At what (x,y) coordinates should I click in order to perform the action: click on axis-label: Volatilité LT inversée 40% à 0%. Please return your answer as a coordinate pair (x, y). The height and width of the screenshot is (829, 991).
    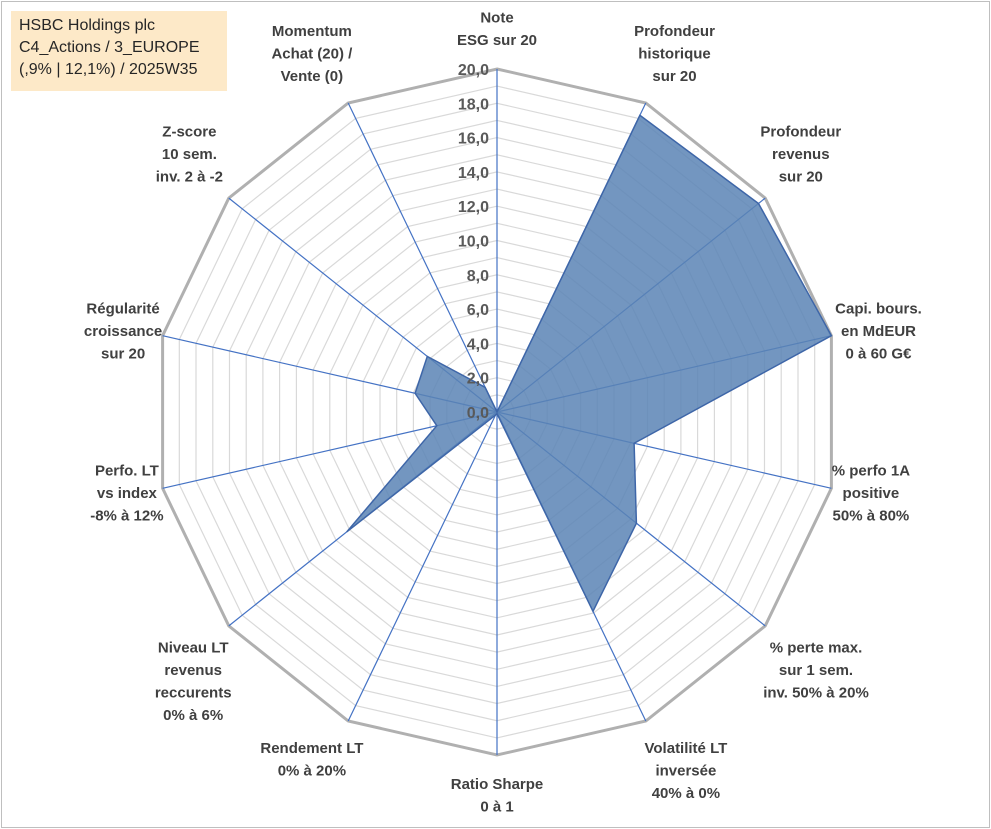
    Looking at the image, I should click on (686, 771).